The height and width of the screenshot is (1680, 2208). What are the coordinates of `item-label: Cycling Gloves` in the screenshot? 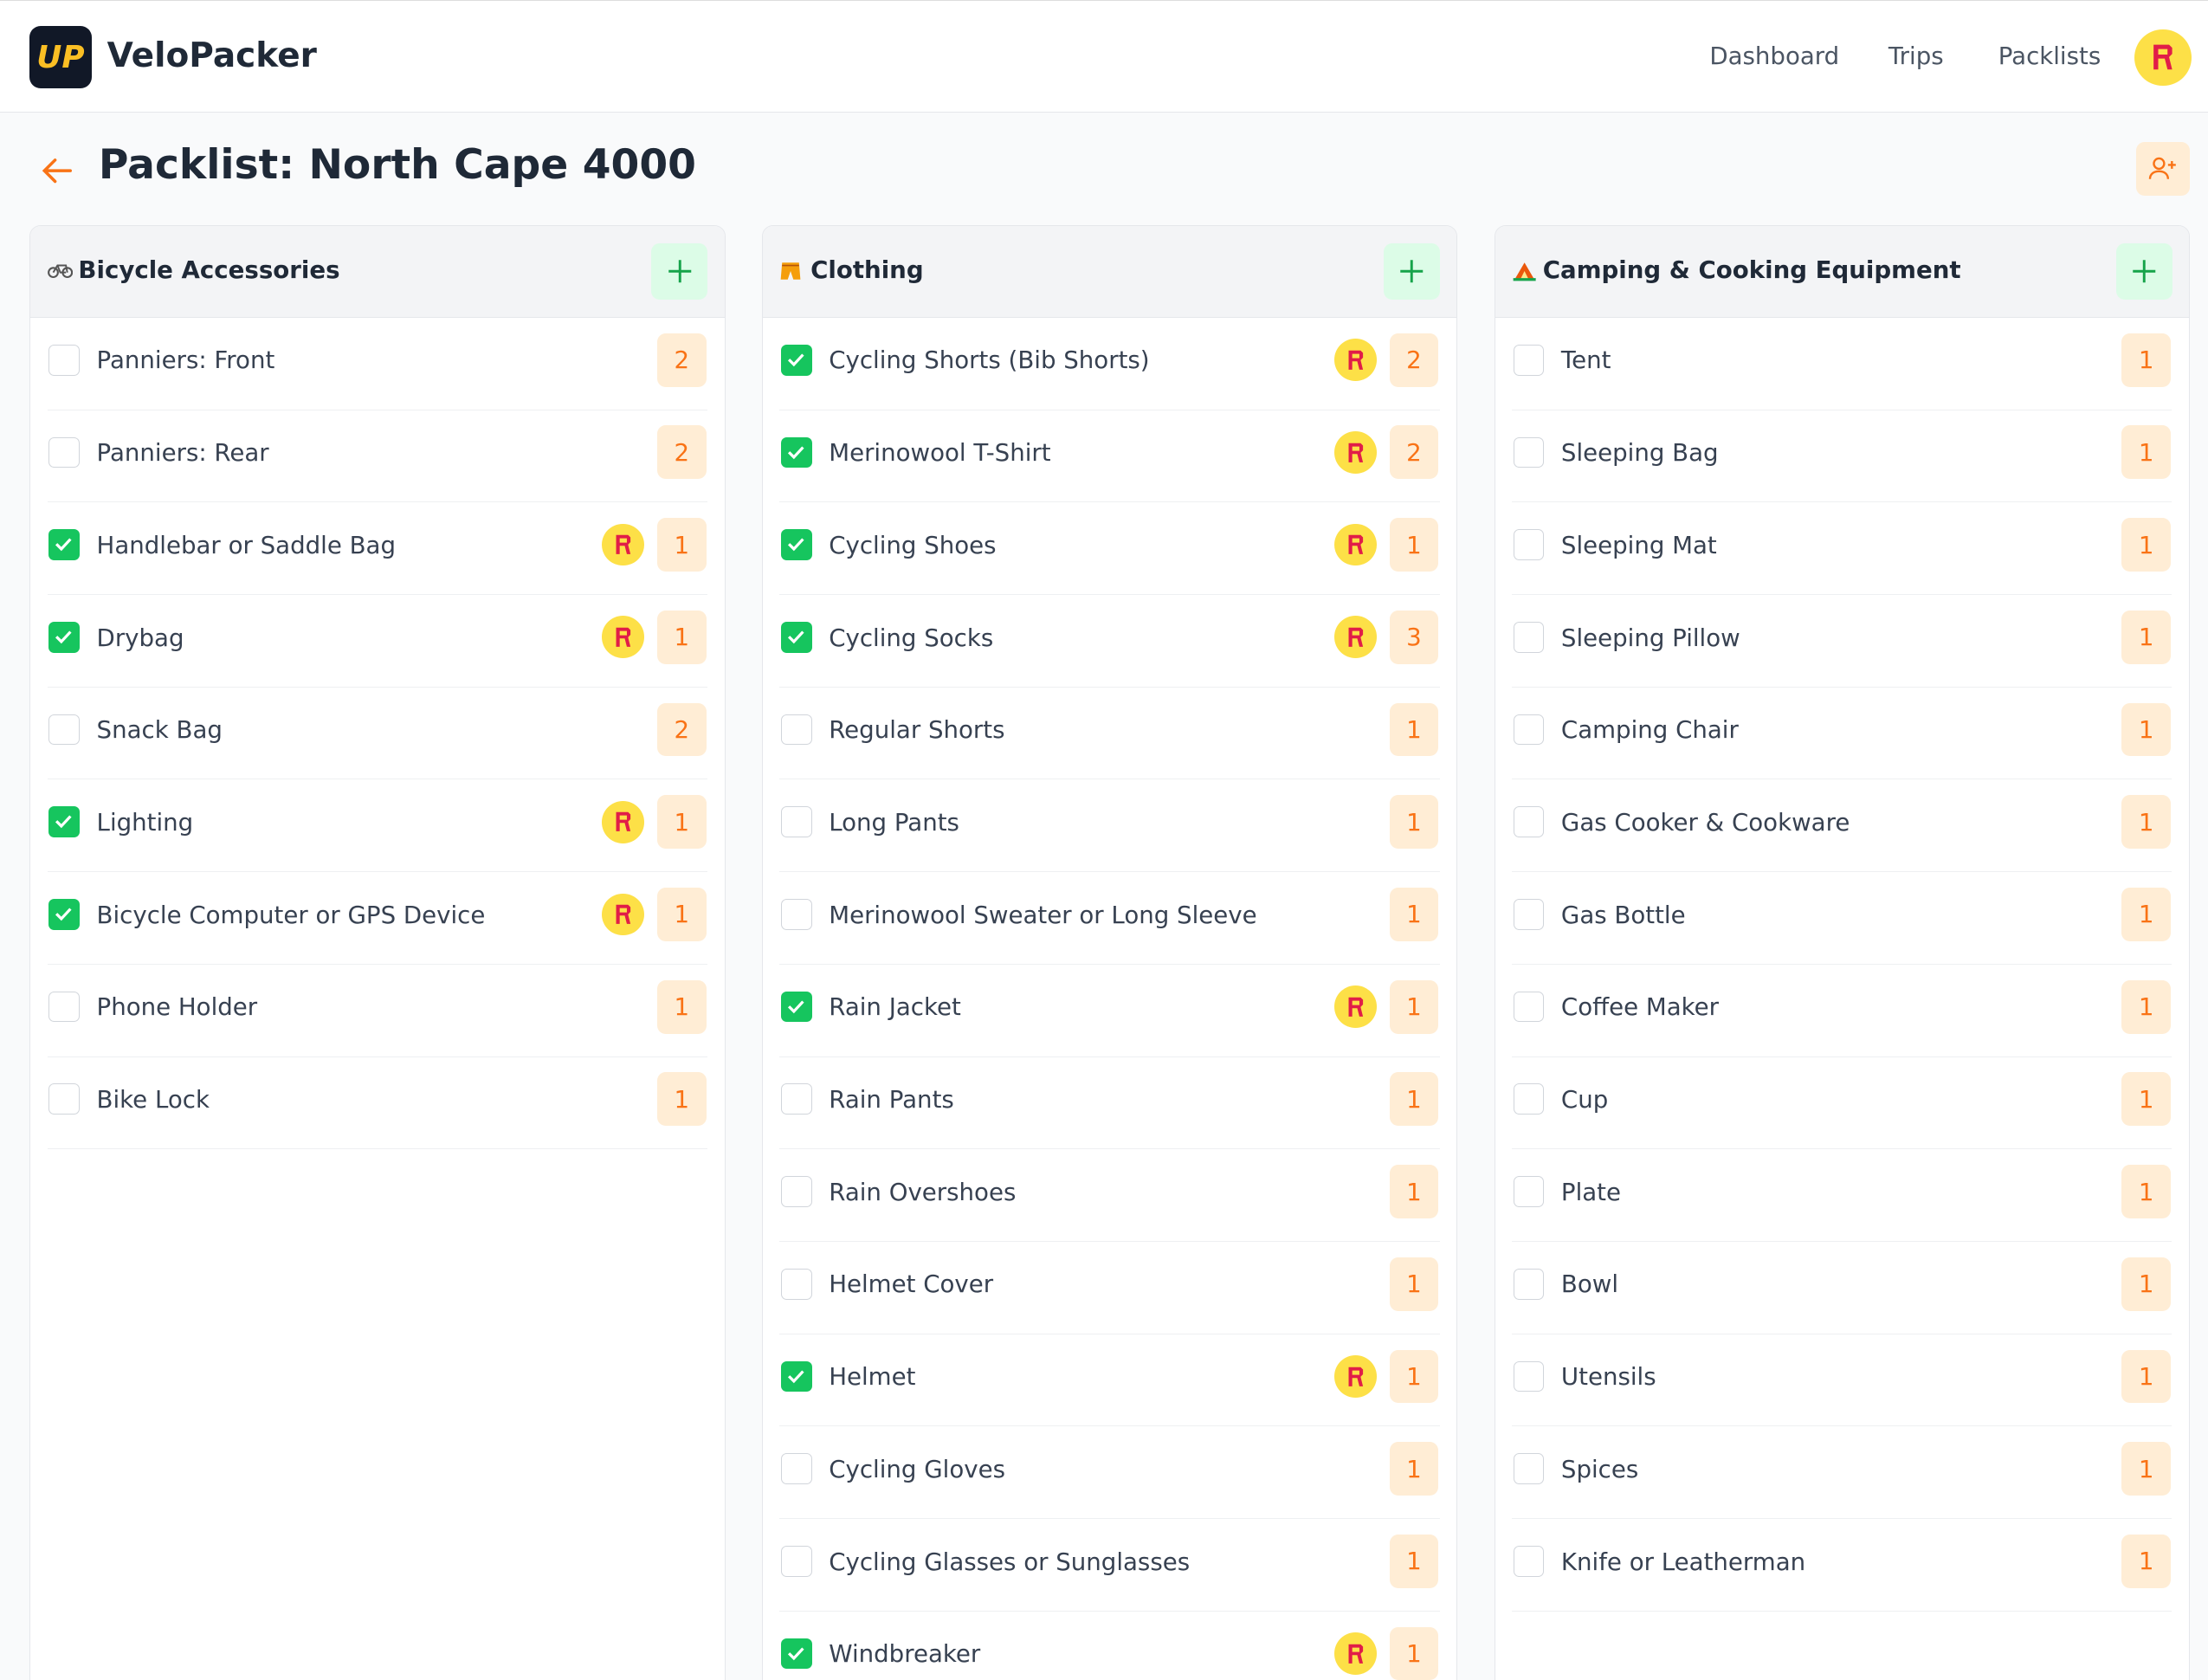 It's located at (917, 1468).